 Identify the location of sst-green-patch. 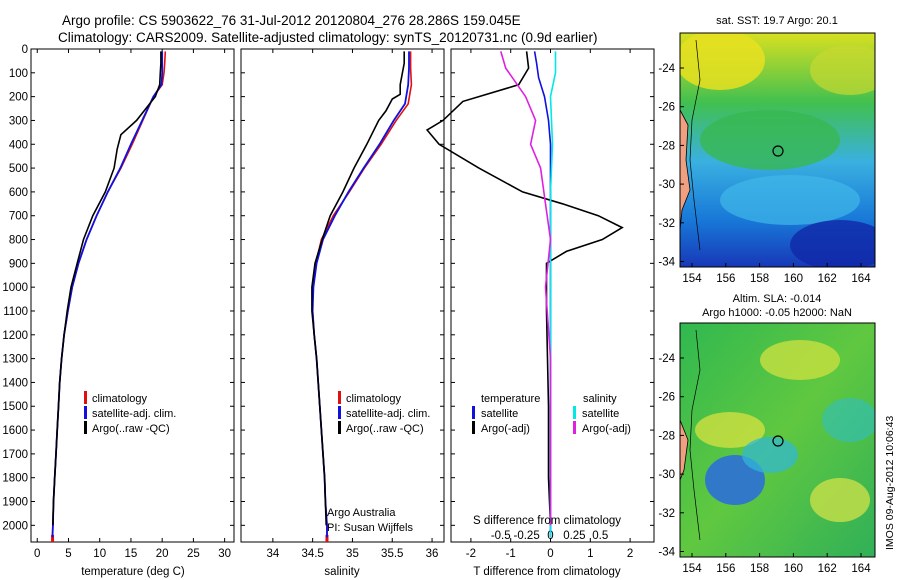
(770, 140).